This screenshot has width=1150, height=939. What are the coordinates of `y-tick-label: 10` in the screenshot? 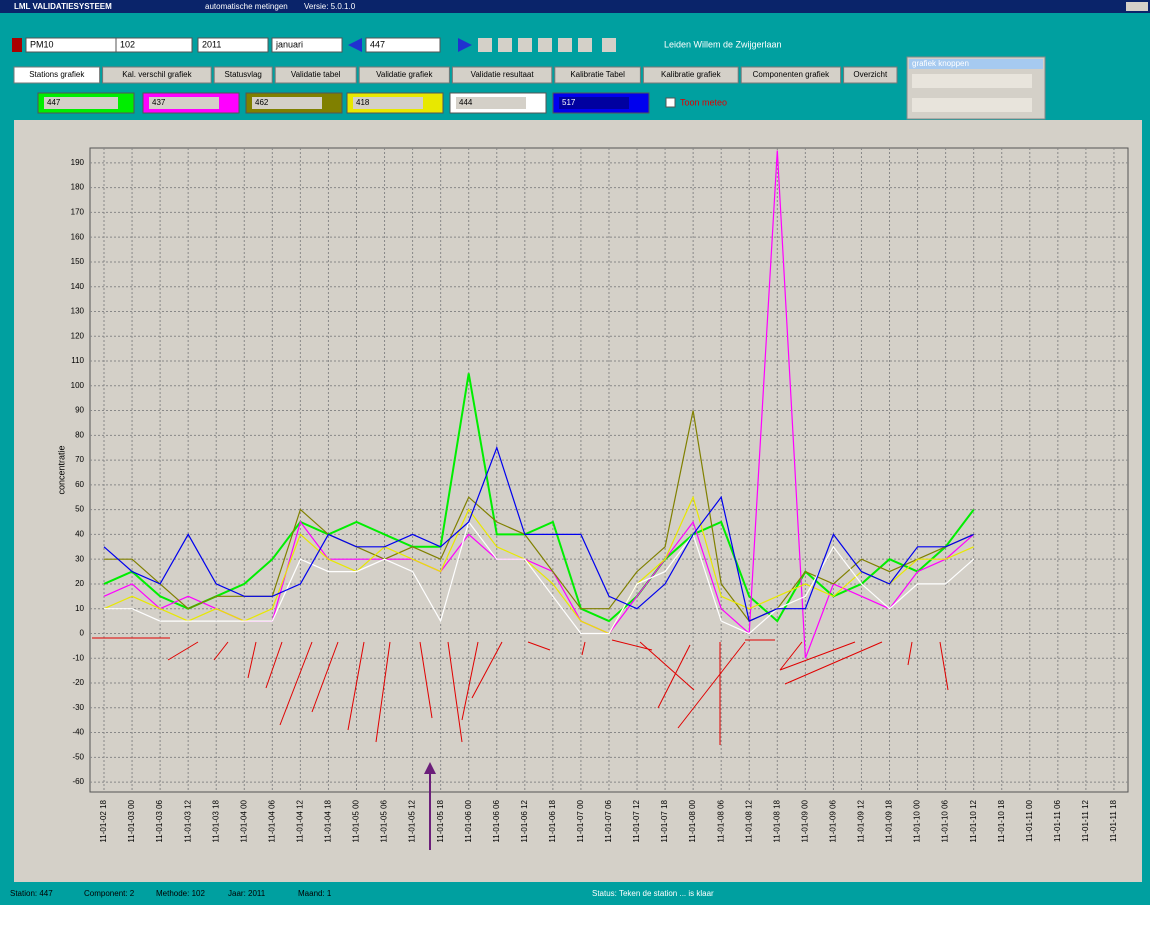 It's located at (79, 608).